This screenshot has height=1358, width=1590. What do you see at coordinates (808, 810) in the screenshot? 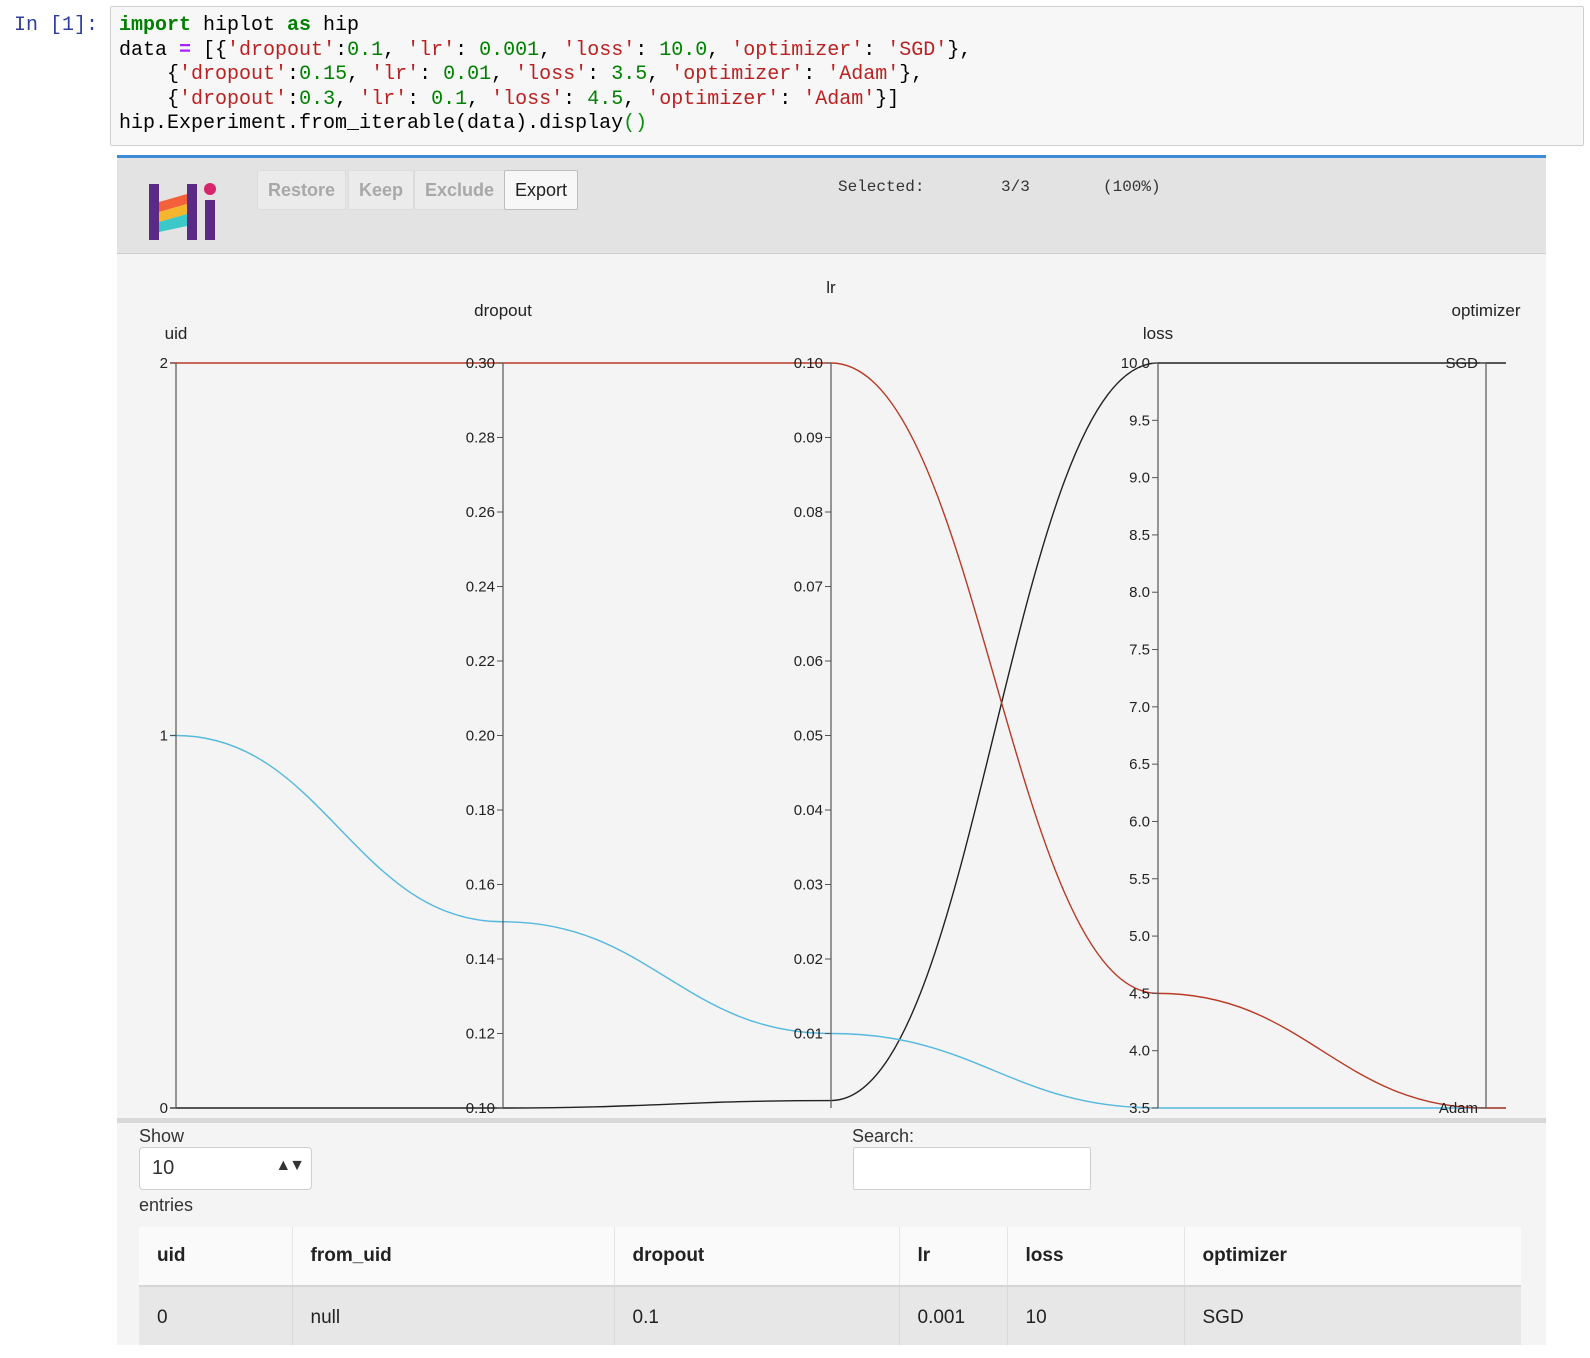
I see `tick-label: 0.04` at bounding box center [808, 810].